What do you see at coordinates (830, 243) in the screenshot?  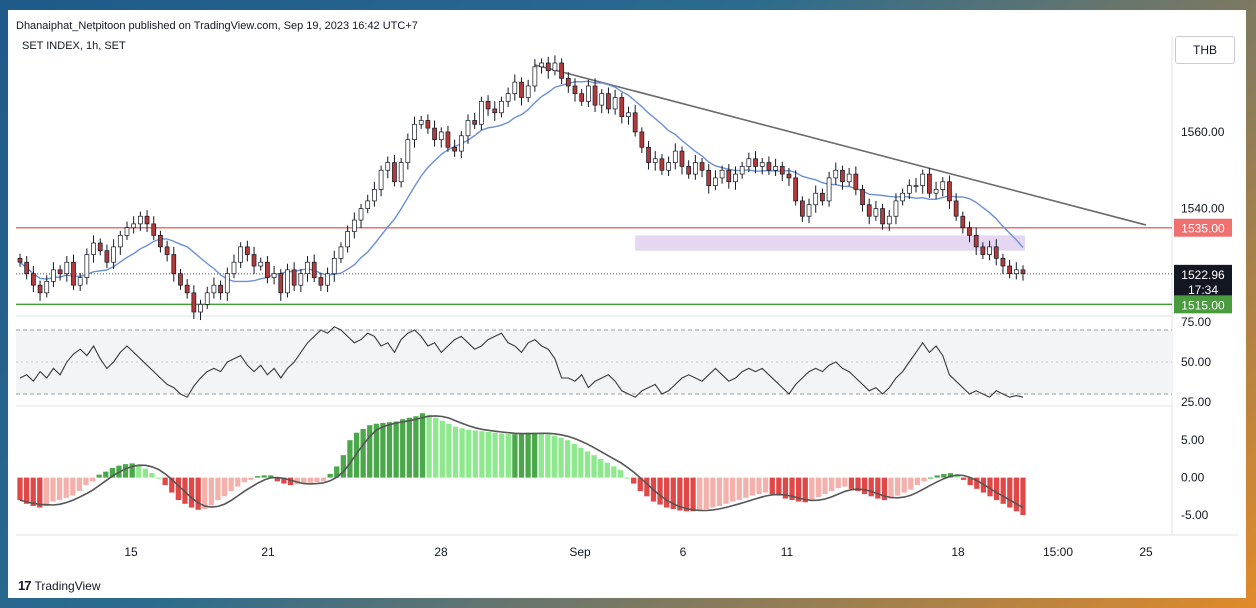 I see `supply-zone` at bounding box center [830, 243].